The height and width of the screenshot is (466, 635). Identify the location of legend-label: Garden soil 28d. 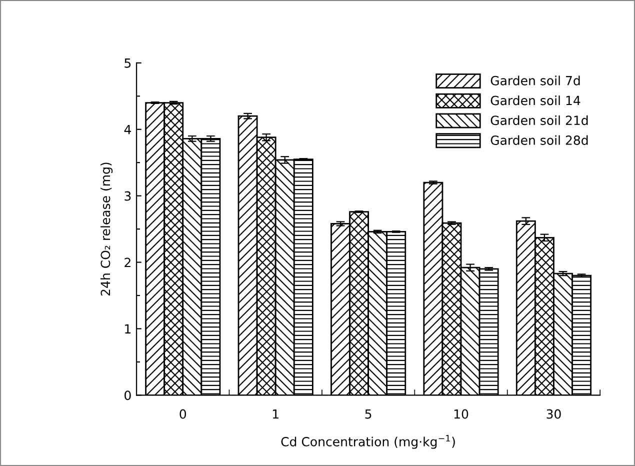
(539, 140).